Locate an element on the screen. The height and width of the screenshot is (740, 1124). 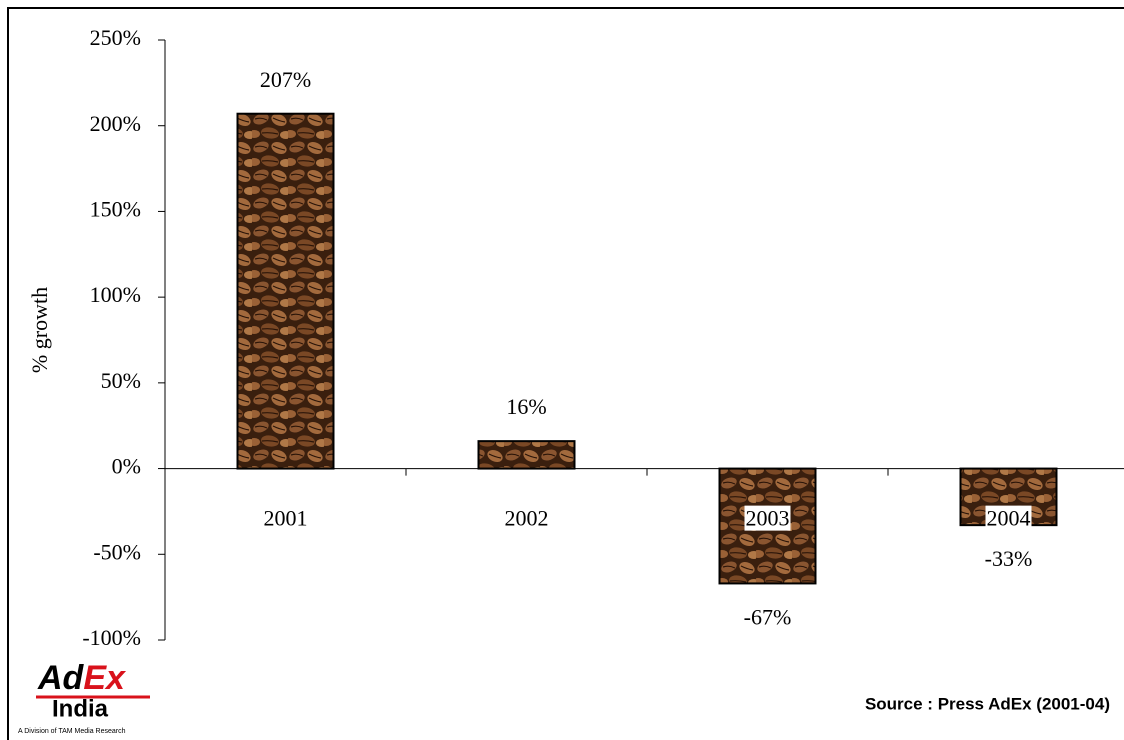
logo-brand: AdEx is located at coordinates (82, 678).